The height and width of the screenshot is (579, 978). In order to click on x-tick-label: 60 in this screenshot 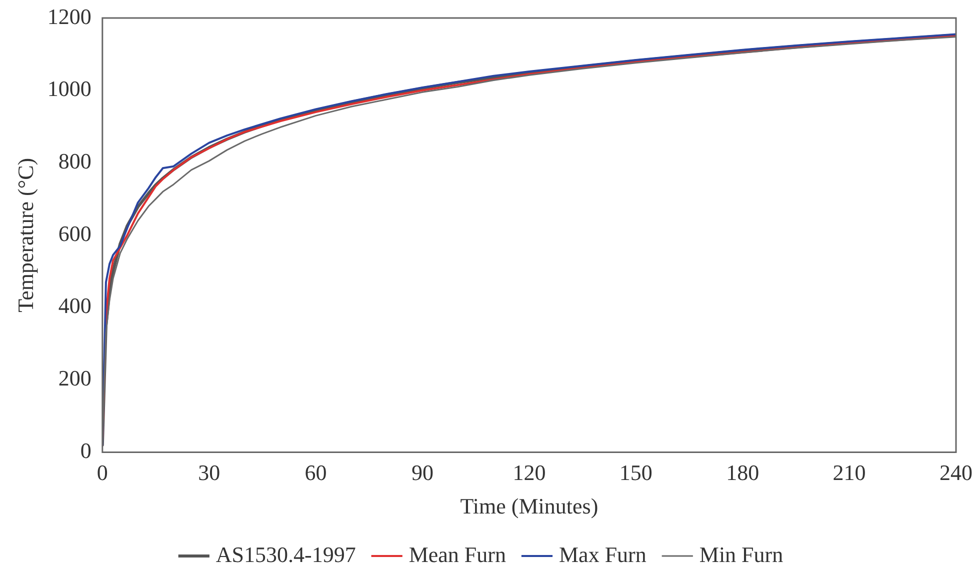, I will do `click(315, 473)`.